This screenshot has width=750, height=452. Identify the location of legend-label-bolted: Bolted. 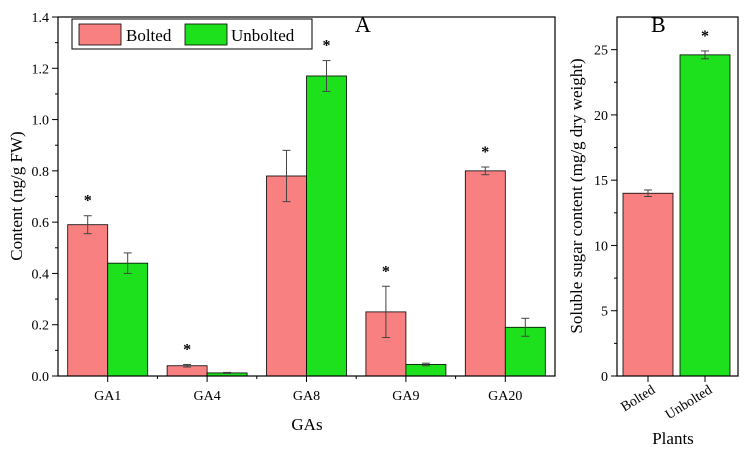
(149, 35).